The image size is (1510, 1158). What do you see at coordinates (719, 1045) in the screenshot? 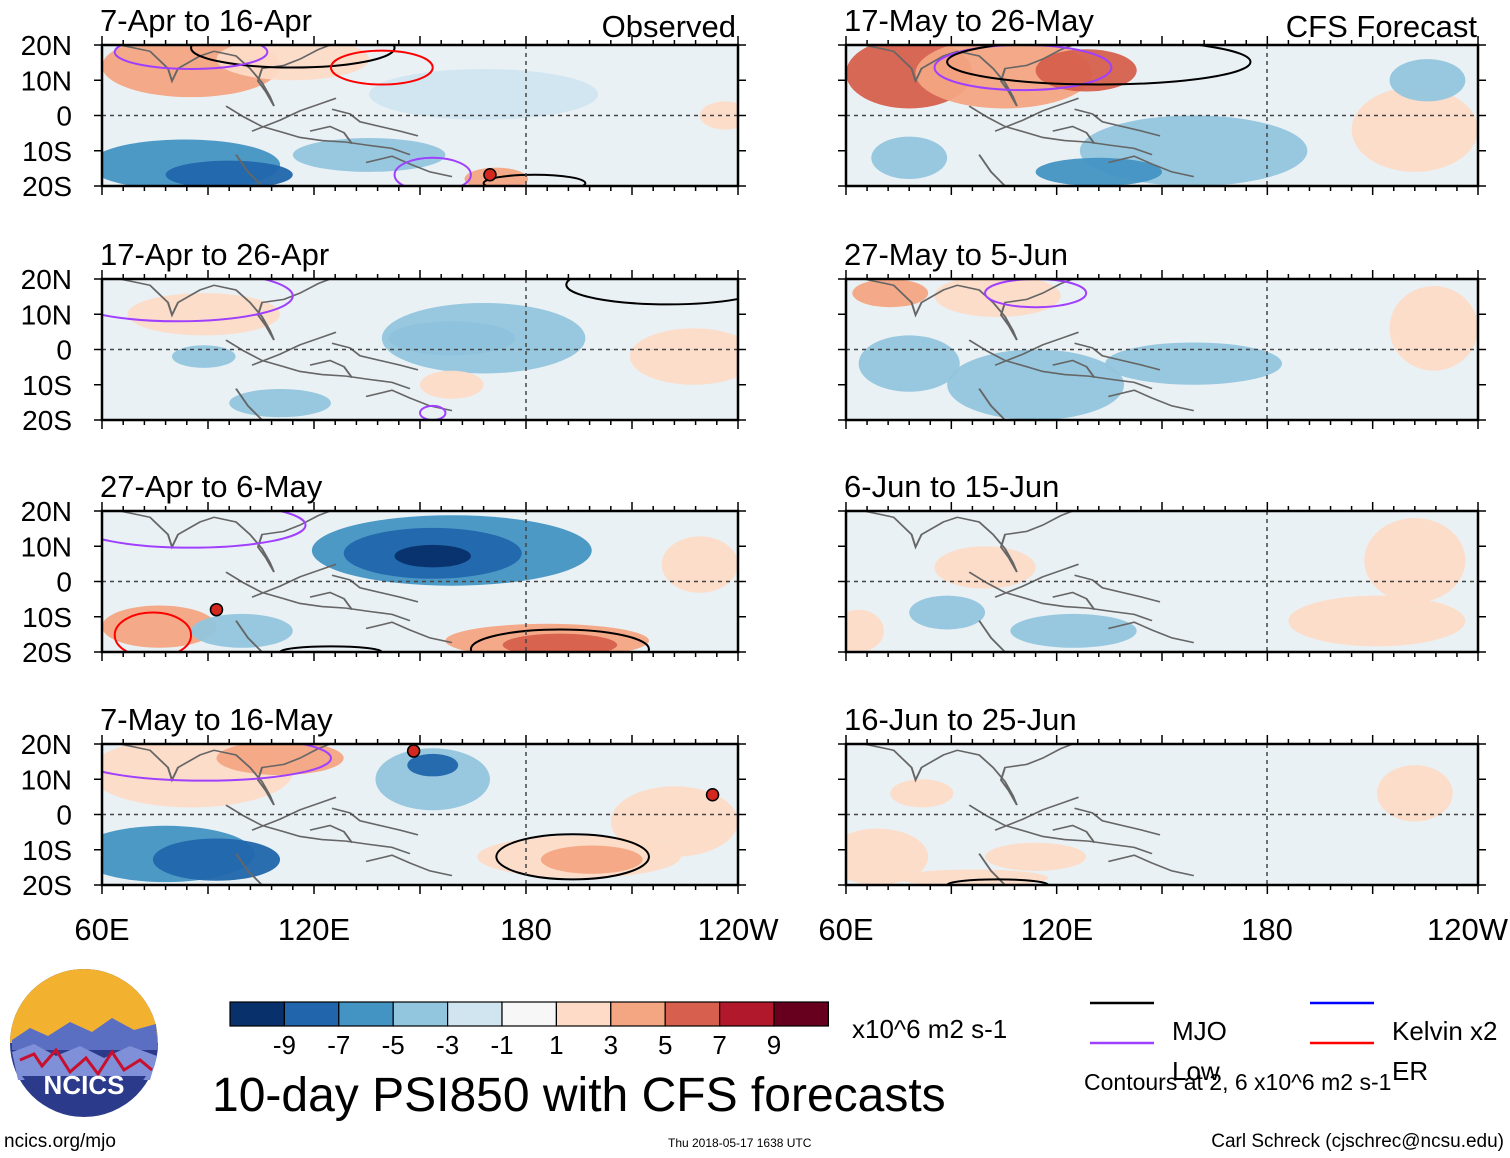
I see `colorbar-tick-label: 7` at bounding box center [719, 1045].